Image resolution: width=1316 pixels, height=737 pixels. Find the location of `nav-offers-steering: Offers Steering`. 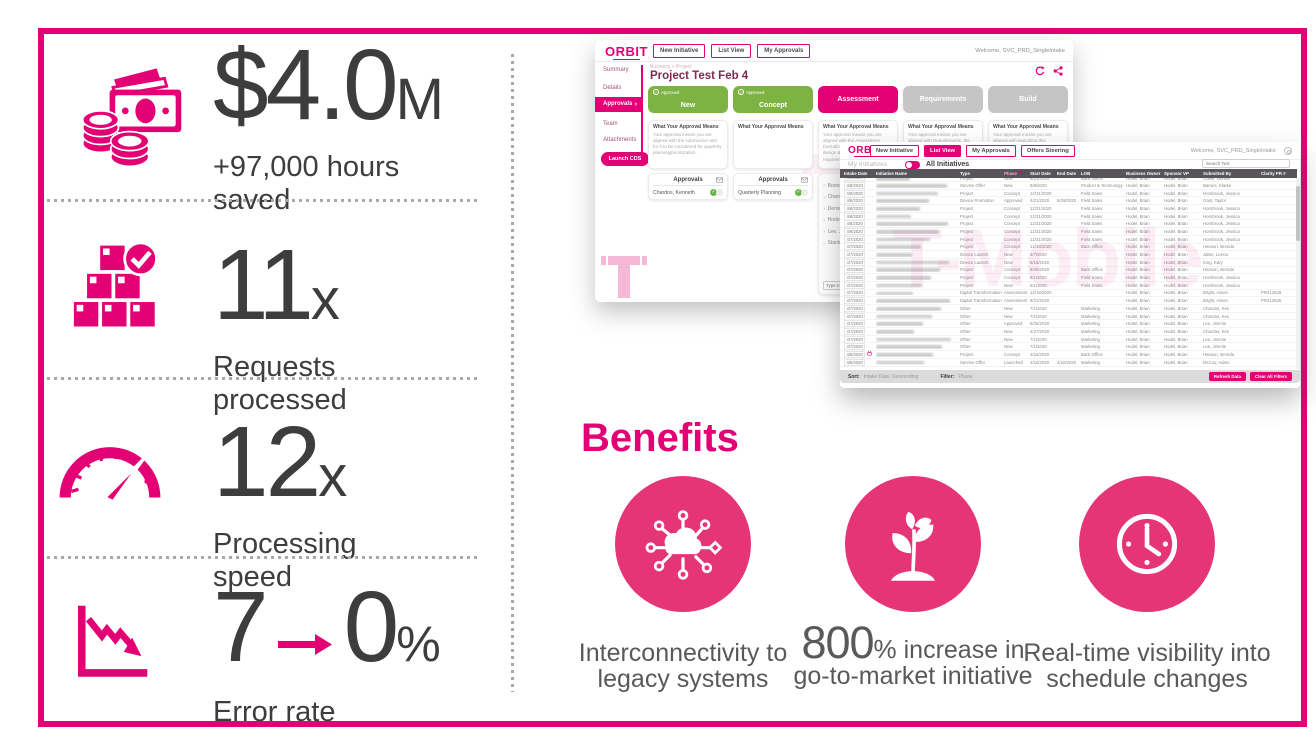

nav-offers-steering: Offers Steering is located at coordinates (1047, 151).